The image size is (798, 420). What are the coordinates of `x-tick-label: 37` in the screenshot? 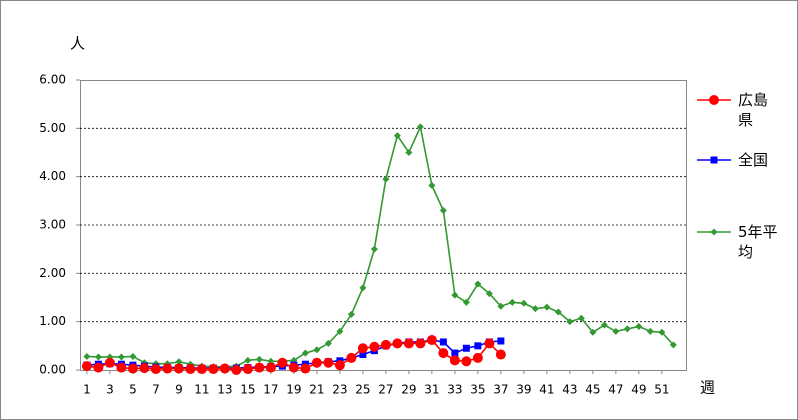 It's located at (500, 390).